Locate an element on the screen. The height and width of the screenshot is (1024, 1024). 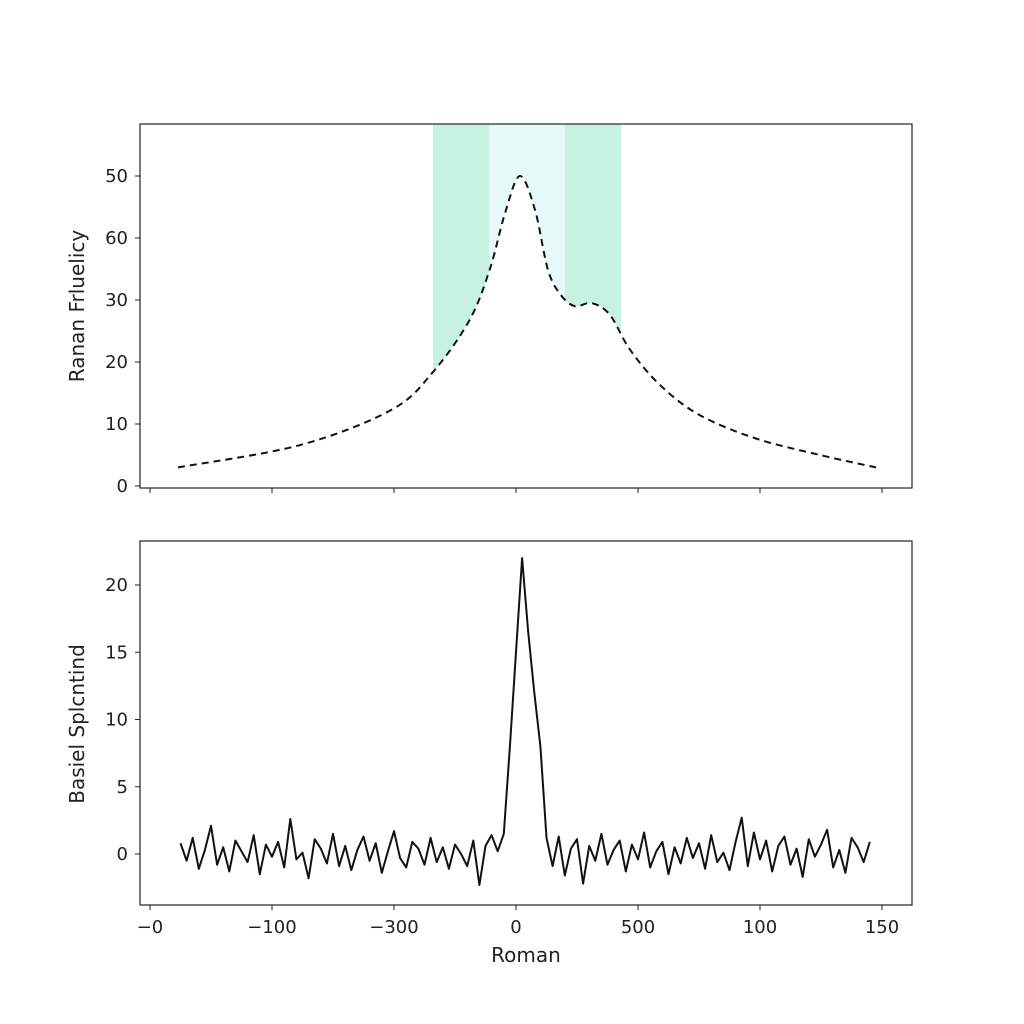
y-tick-label: 5 is located at coordinates (122, 787).